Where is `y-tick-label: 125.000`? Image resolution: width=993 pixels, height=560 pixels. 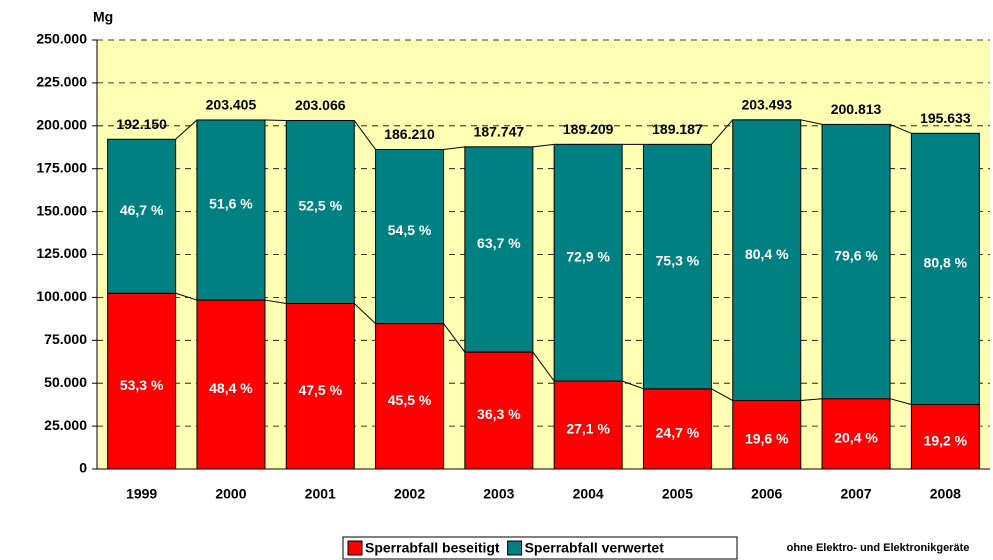 y-tick-label: 125.000 is located at coordinates (61, 253).